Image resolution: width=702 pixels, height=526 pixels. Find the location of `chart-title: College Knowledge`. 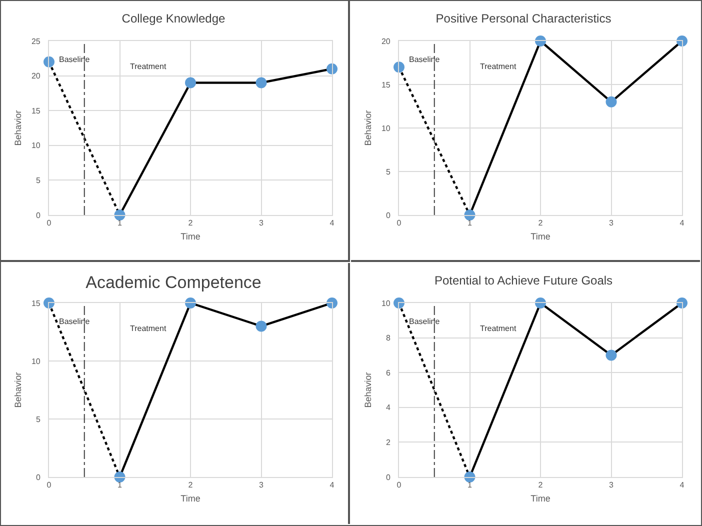

chart-title: College Knowledge is located at coordinates (174, 18).